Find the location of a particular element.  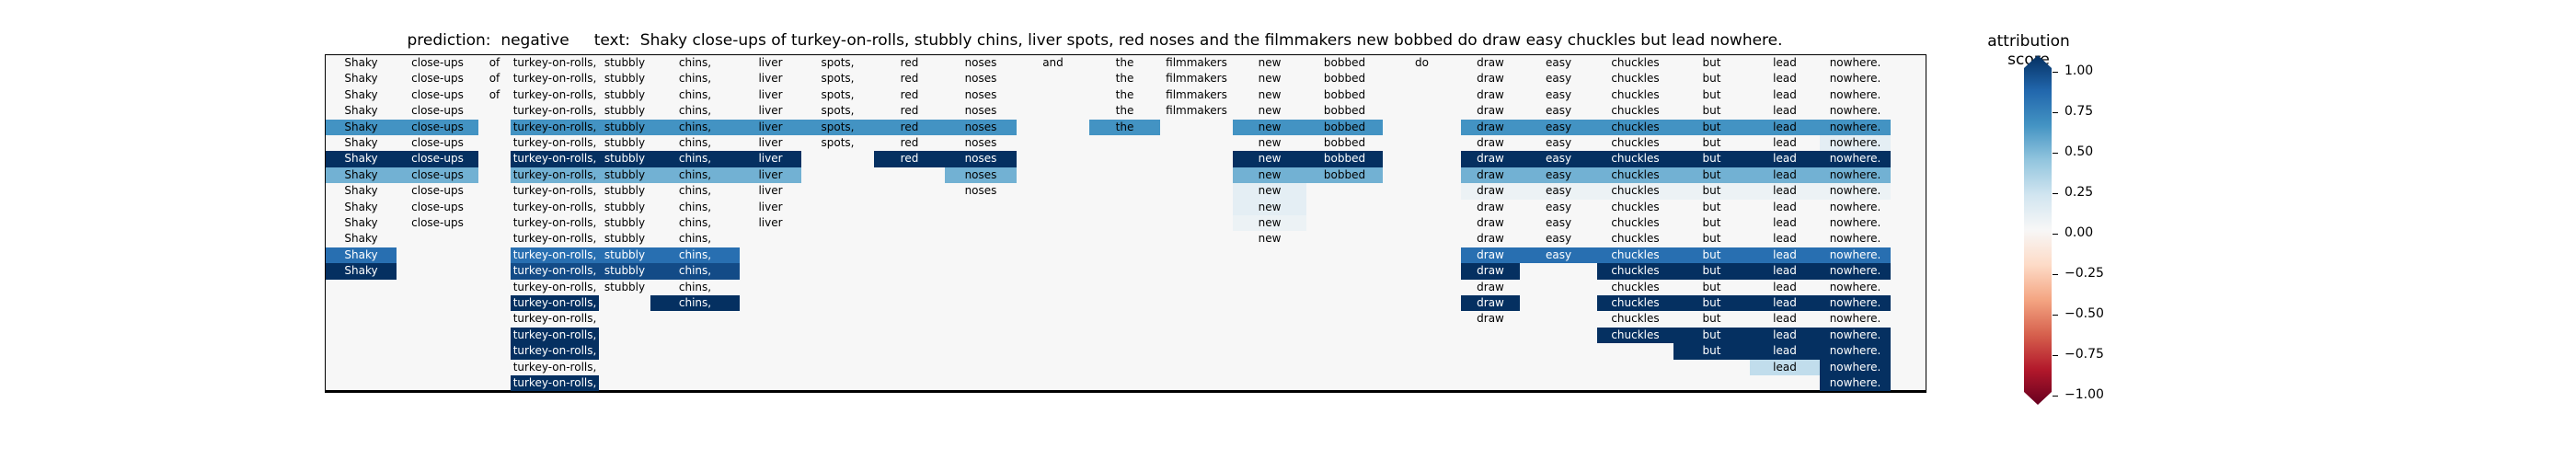

colorbar-tick-label: −0.50 is located at coordinates (2084, 313).